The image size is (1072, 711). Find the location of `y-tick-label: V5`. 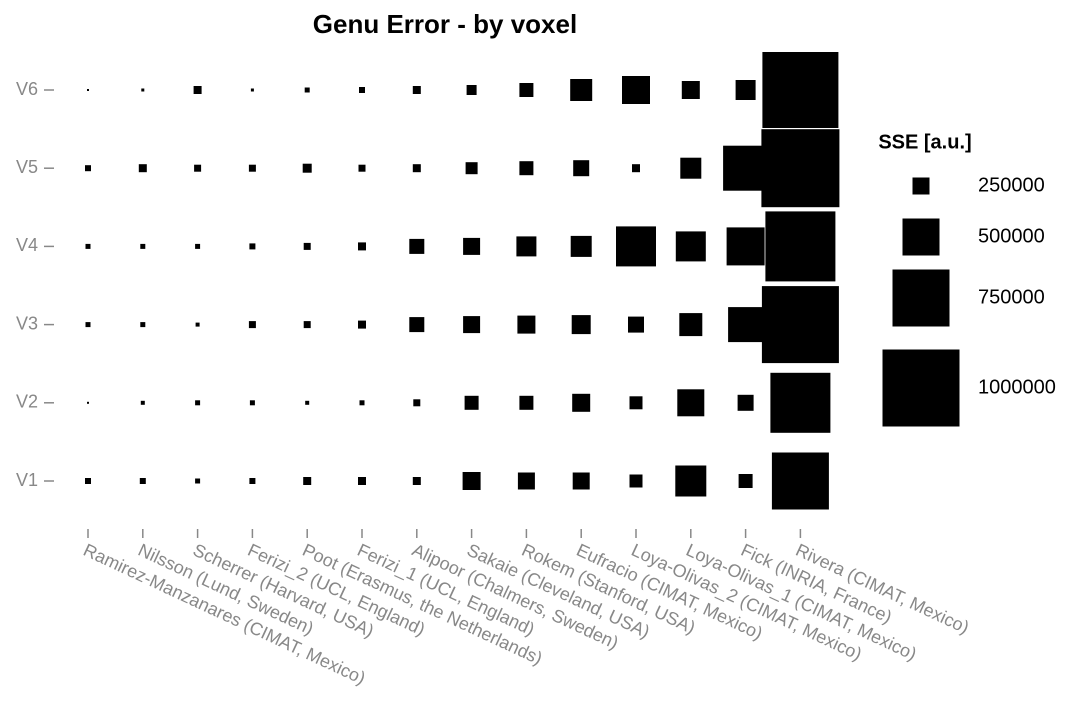

y-tick-label: V5 is located at coordinates (27, 167).